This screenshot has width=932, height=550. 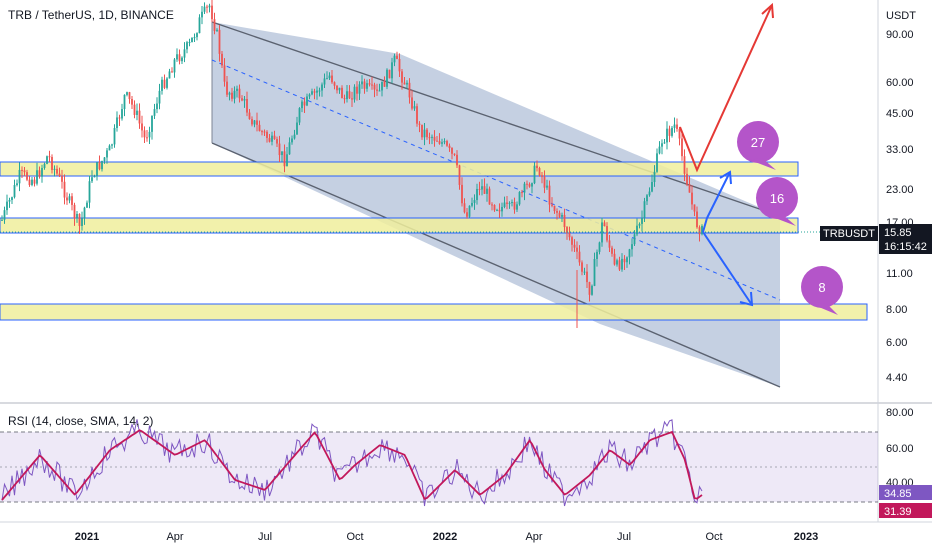 What do you see at coordinates (713, 537) in the screenshot?
I see `time-label: Oct` at bounding box center [713, 537].